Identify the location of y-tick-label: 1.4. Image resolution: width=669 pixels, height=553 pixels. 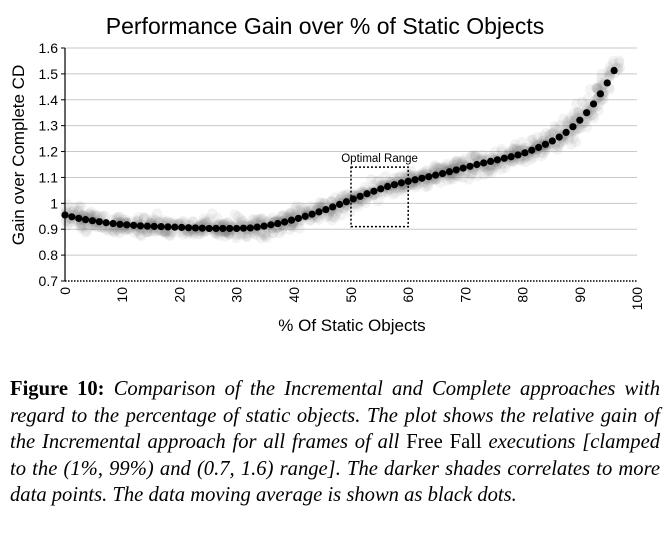
(49, 100).